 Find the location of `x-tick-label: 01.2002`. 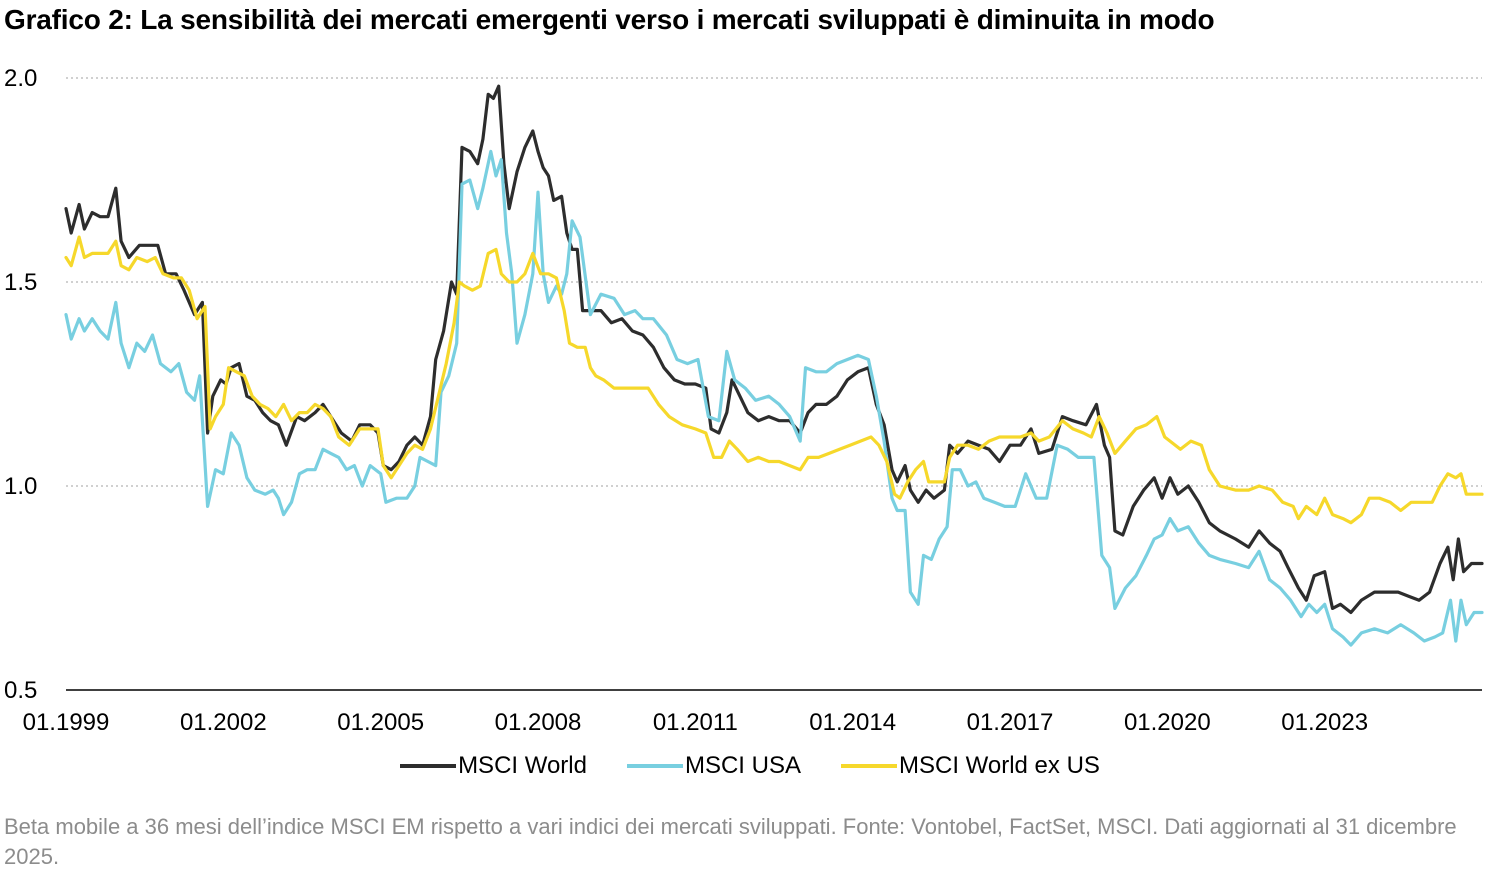

x-tick-label: 01.2002 is located at coordinates (223, 722).